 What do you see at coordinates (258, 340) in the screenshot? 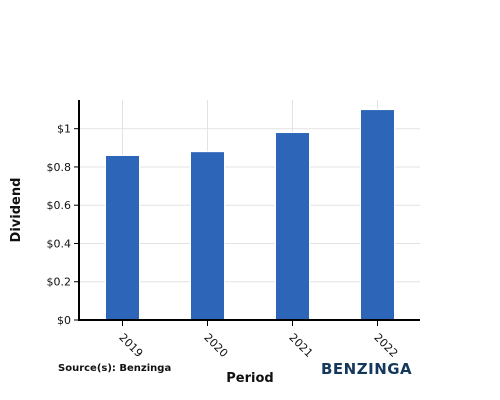
I see `x-ticks: 2019 2020 2021 2022` at bounding box center [258, 340].